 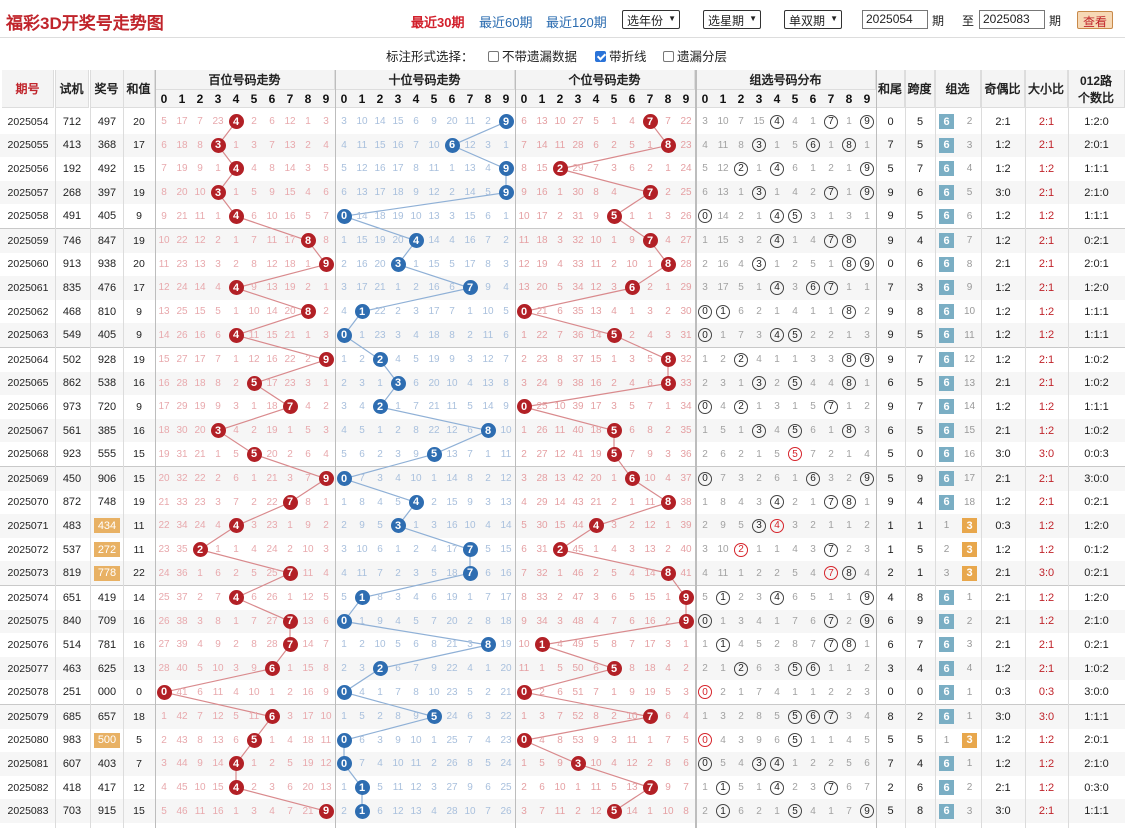 What do you see at coordinates (542, 645) in the screenshot?
I see `units-ball: 1` at bounding box center [542, 645].